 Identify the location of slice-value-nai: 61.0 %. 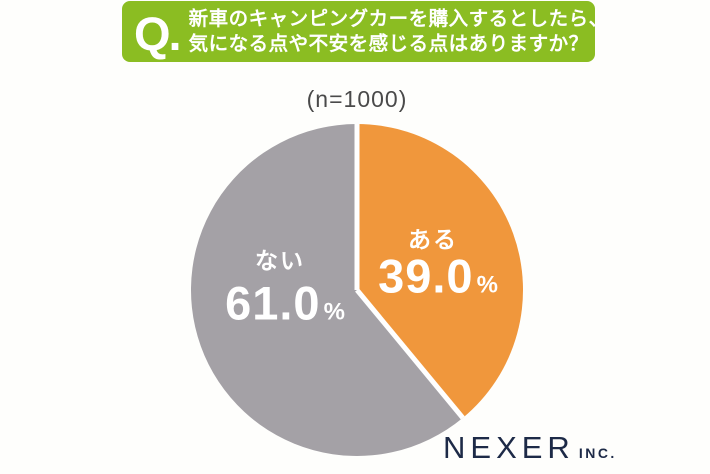
(285, 303).